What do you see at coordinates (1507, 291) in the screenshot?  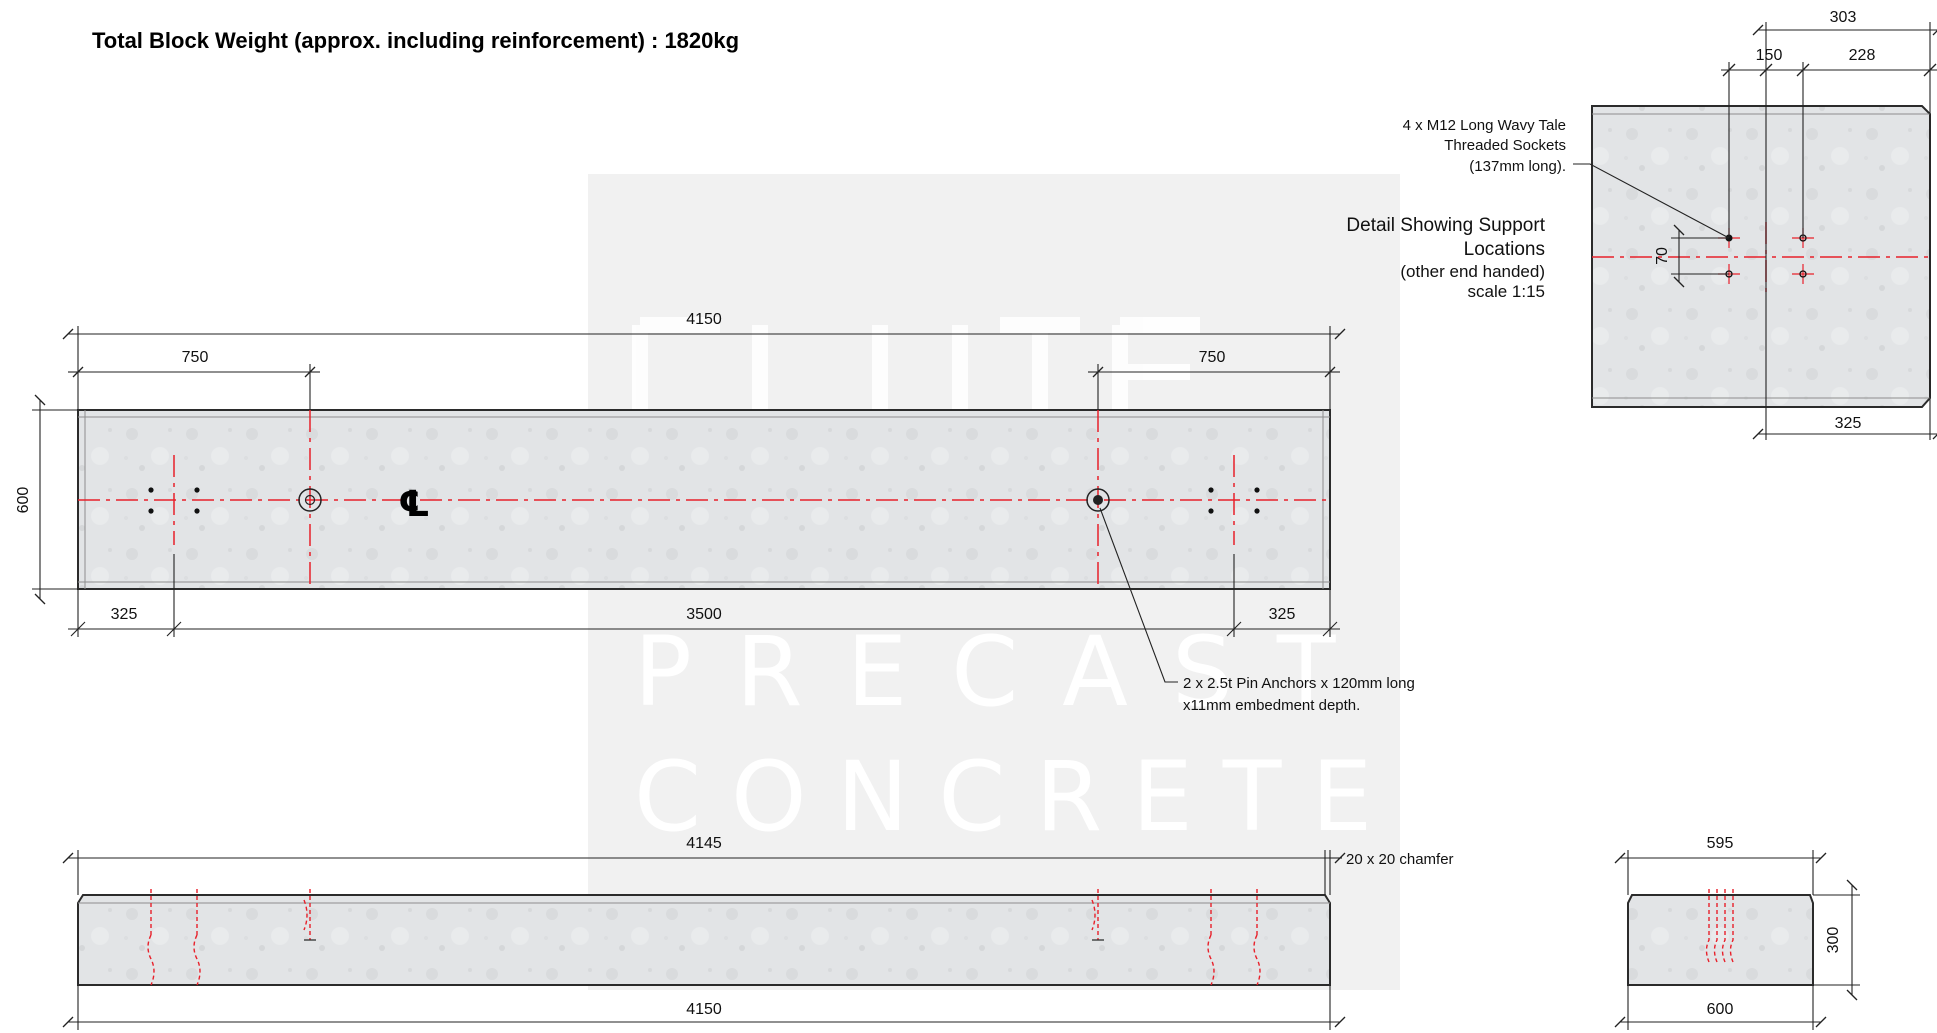 I see `detail-title-line4: scale 1:15` at bounding box center [1507, 291].